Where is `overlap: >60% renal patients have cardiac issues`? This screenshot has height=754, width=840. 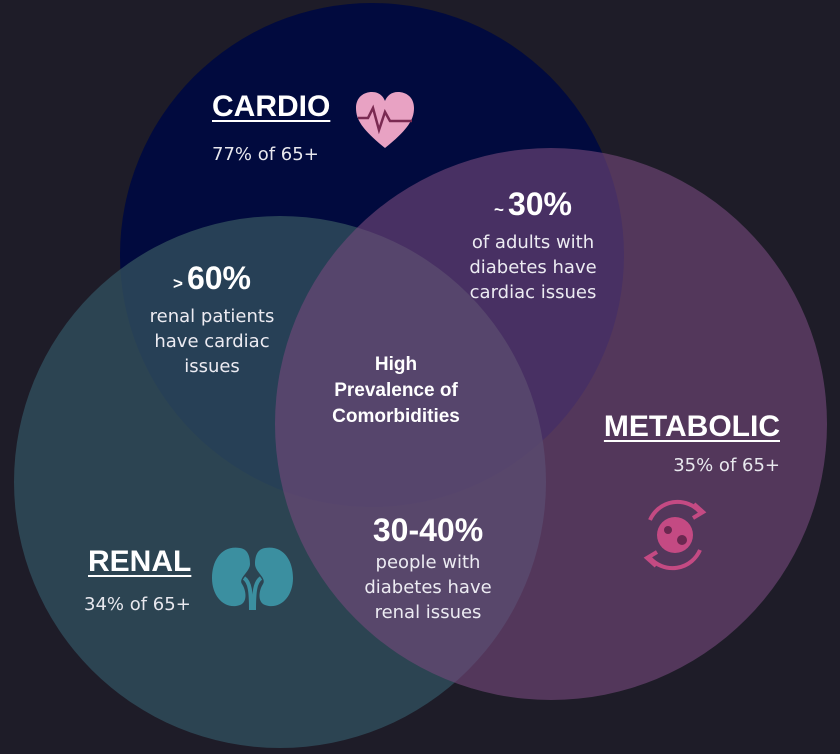
overlap: >60% renal patients have cardiac issues is located at coordinates (212, 318).